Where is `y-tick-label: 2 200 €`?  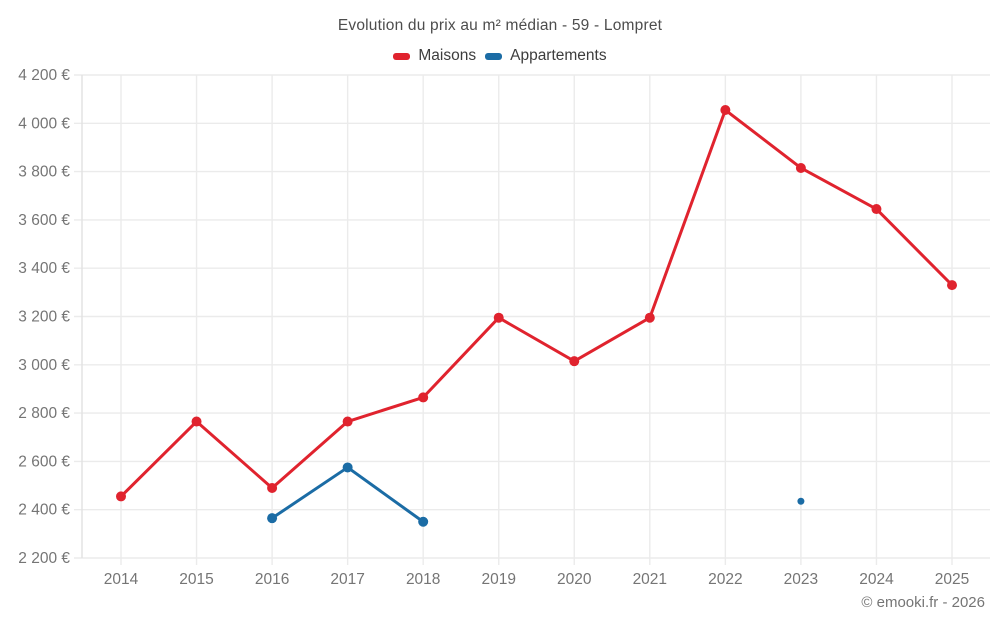
y-tick-label: 2 200 € is located at coordinates (44, 558).